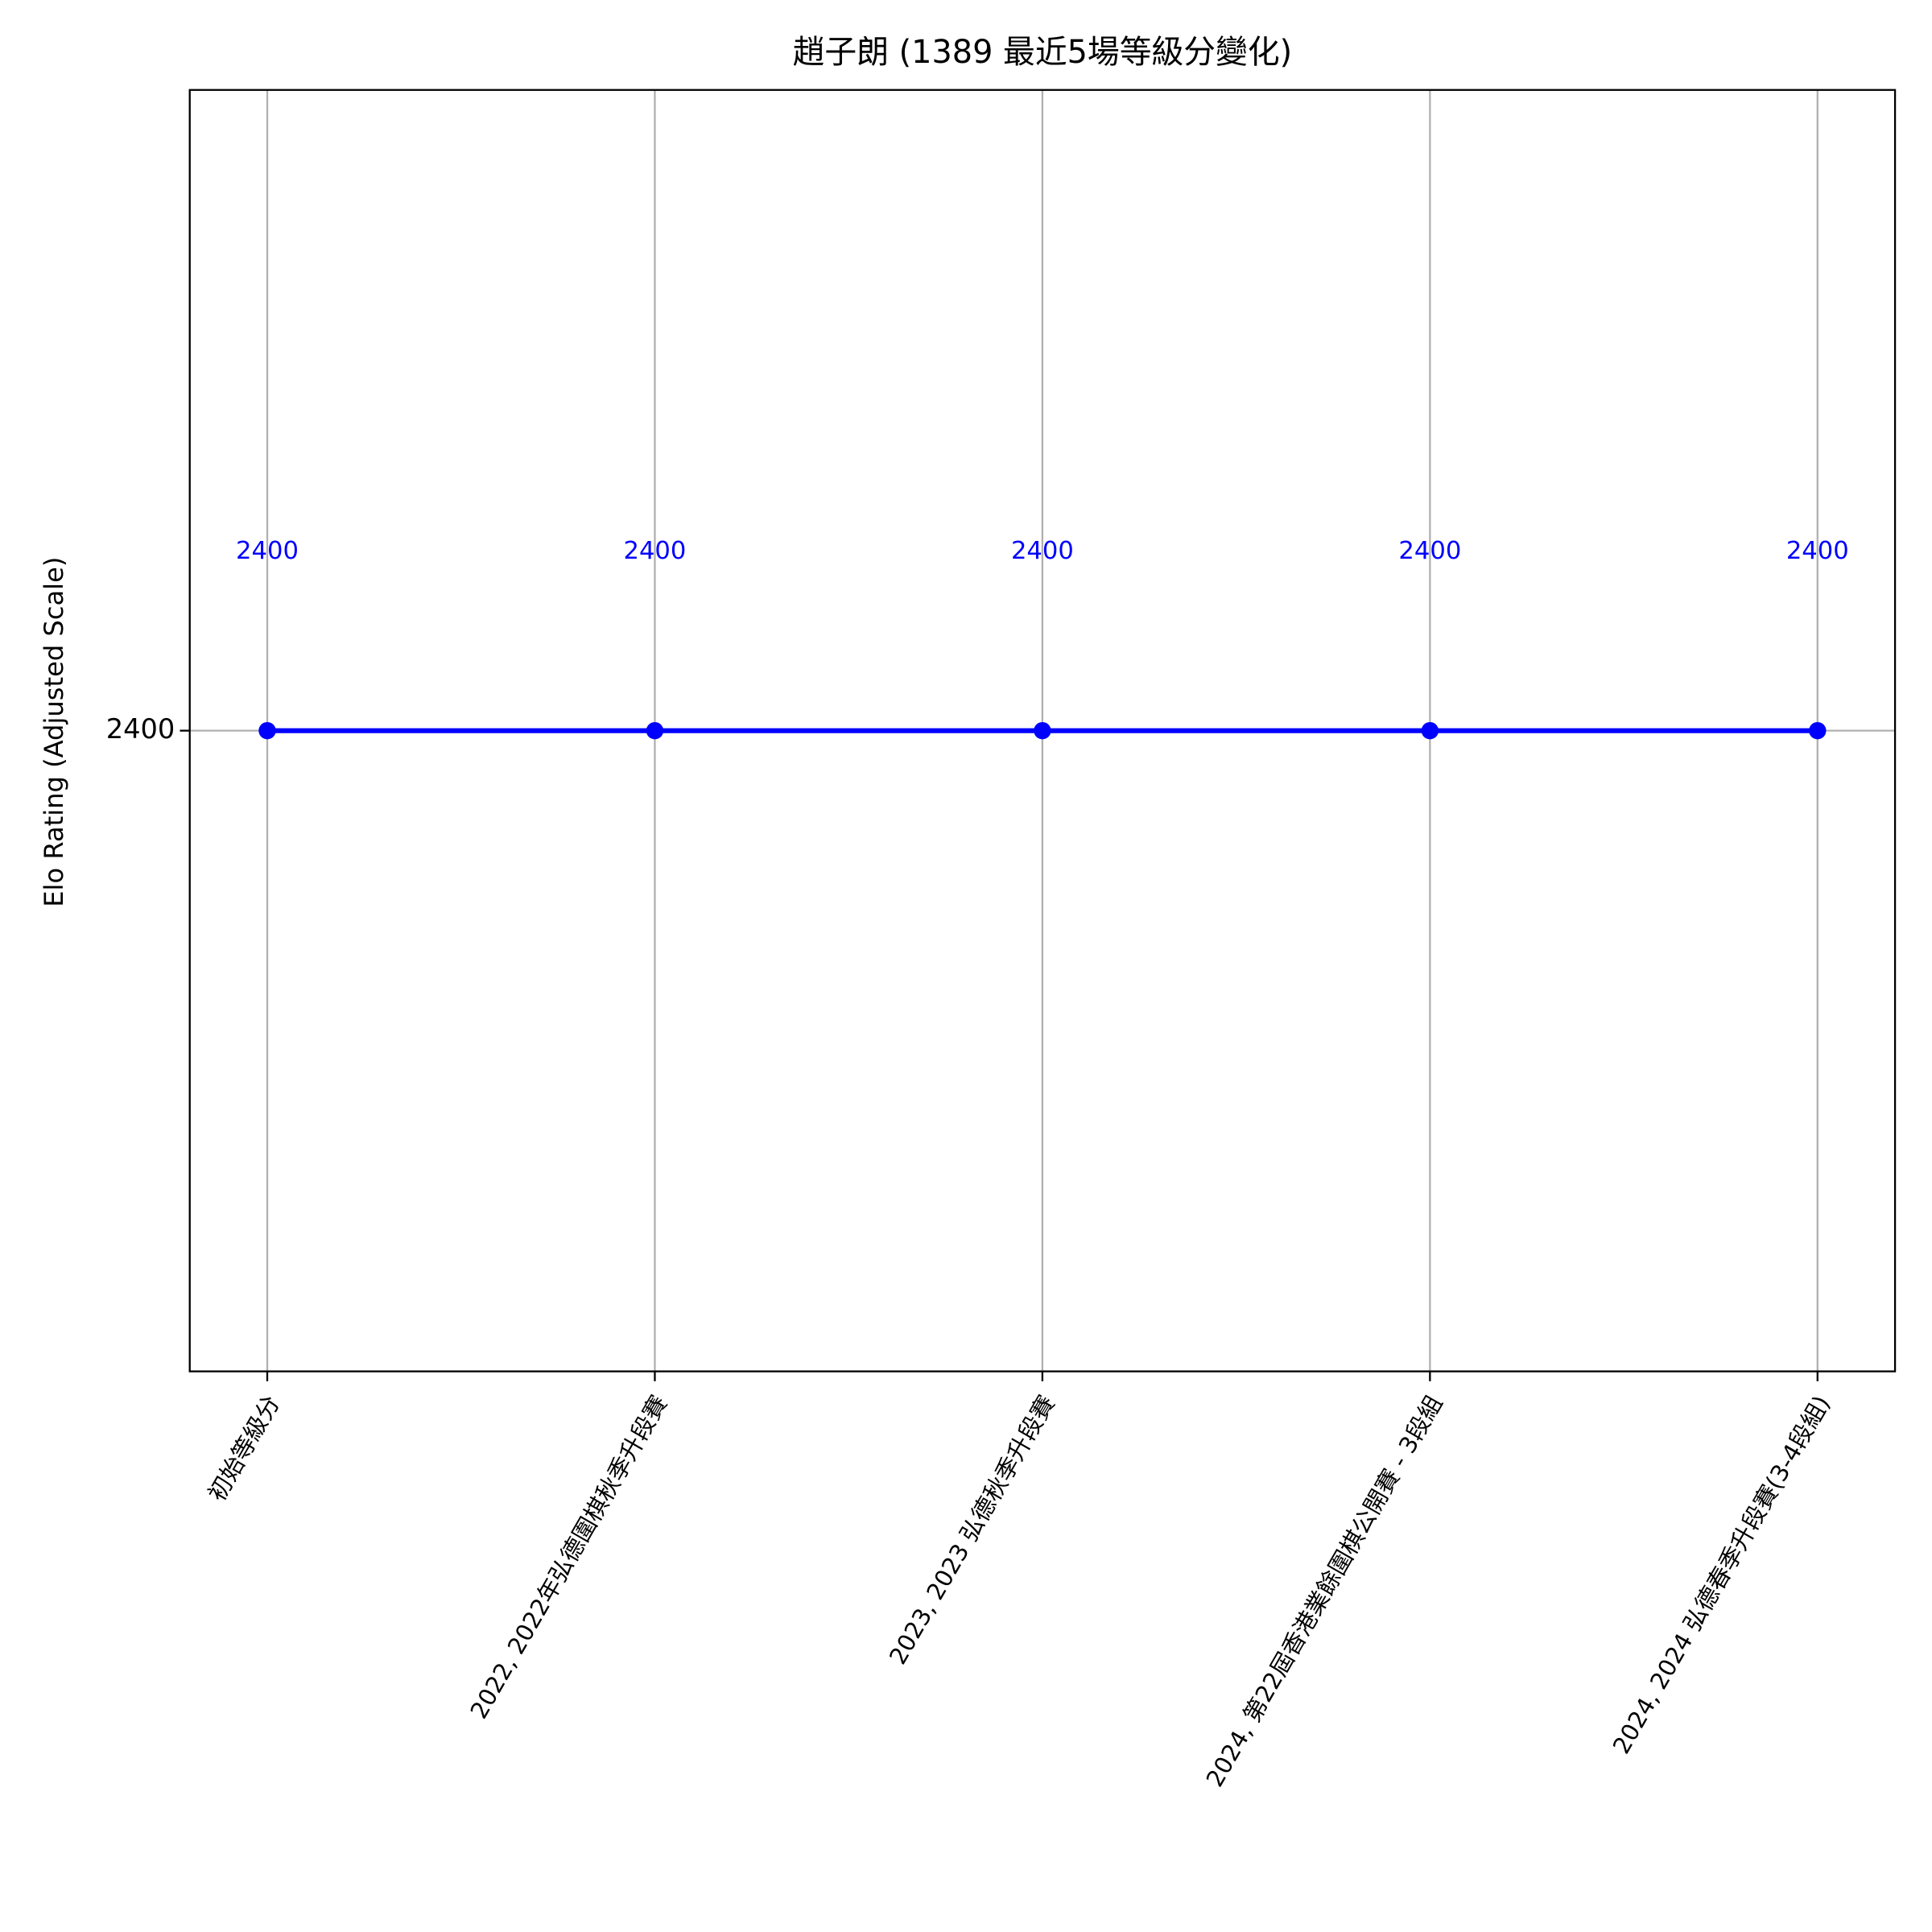 The height and width of the screenshot is (1932, 1932). Describe the element at coordinates (140, 729) in the screenshot. I see `y-tick-label: 2400` at that location.